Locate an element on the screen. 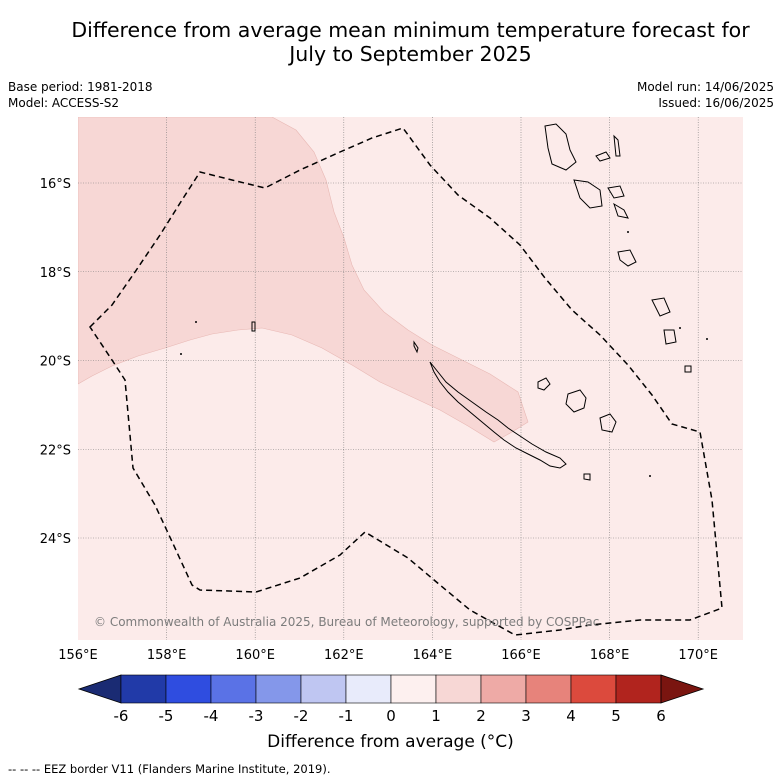  colorbar-tick-label: 5 is located at coordinates (616, 716).